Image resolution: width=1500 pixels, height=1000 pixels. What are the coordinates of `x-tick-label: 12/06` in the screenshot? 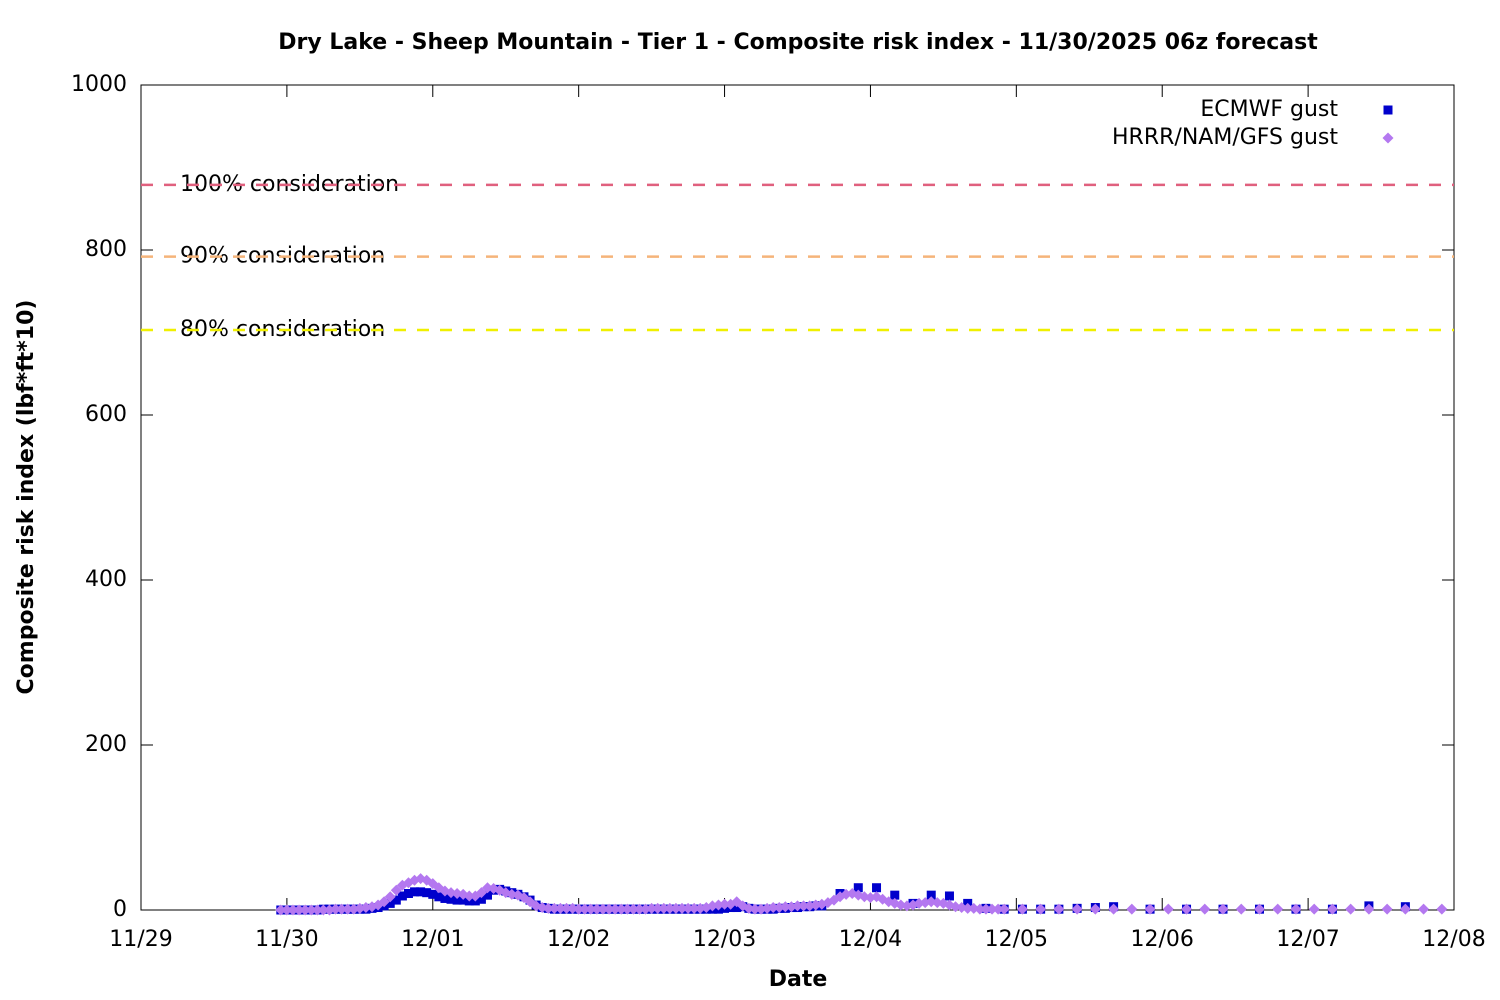 It's located at (1162, 939).